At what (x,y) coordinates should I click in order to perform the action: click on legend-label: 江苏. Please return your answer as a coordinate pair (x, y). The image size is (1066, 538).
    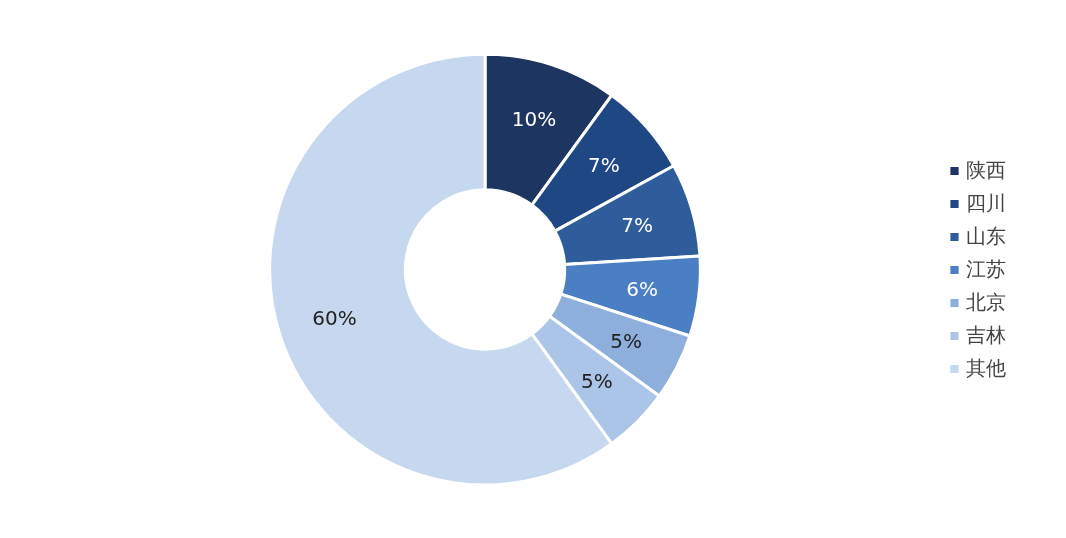
    Looking at the image, I should click on (986, 269).